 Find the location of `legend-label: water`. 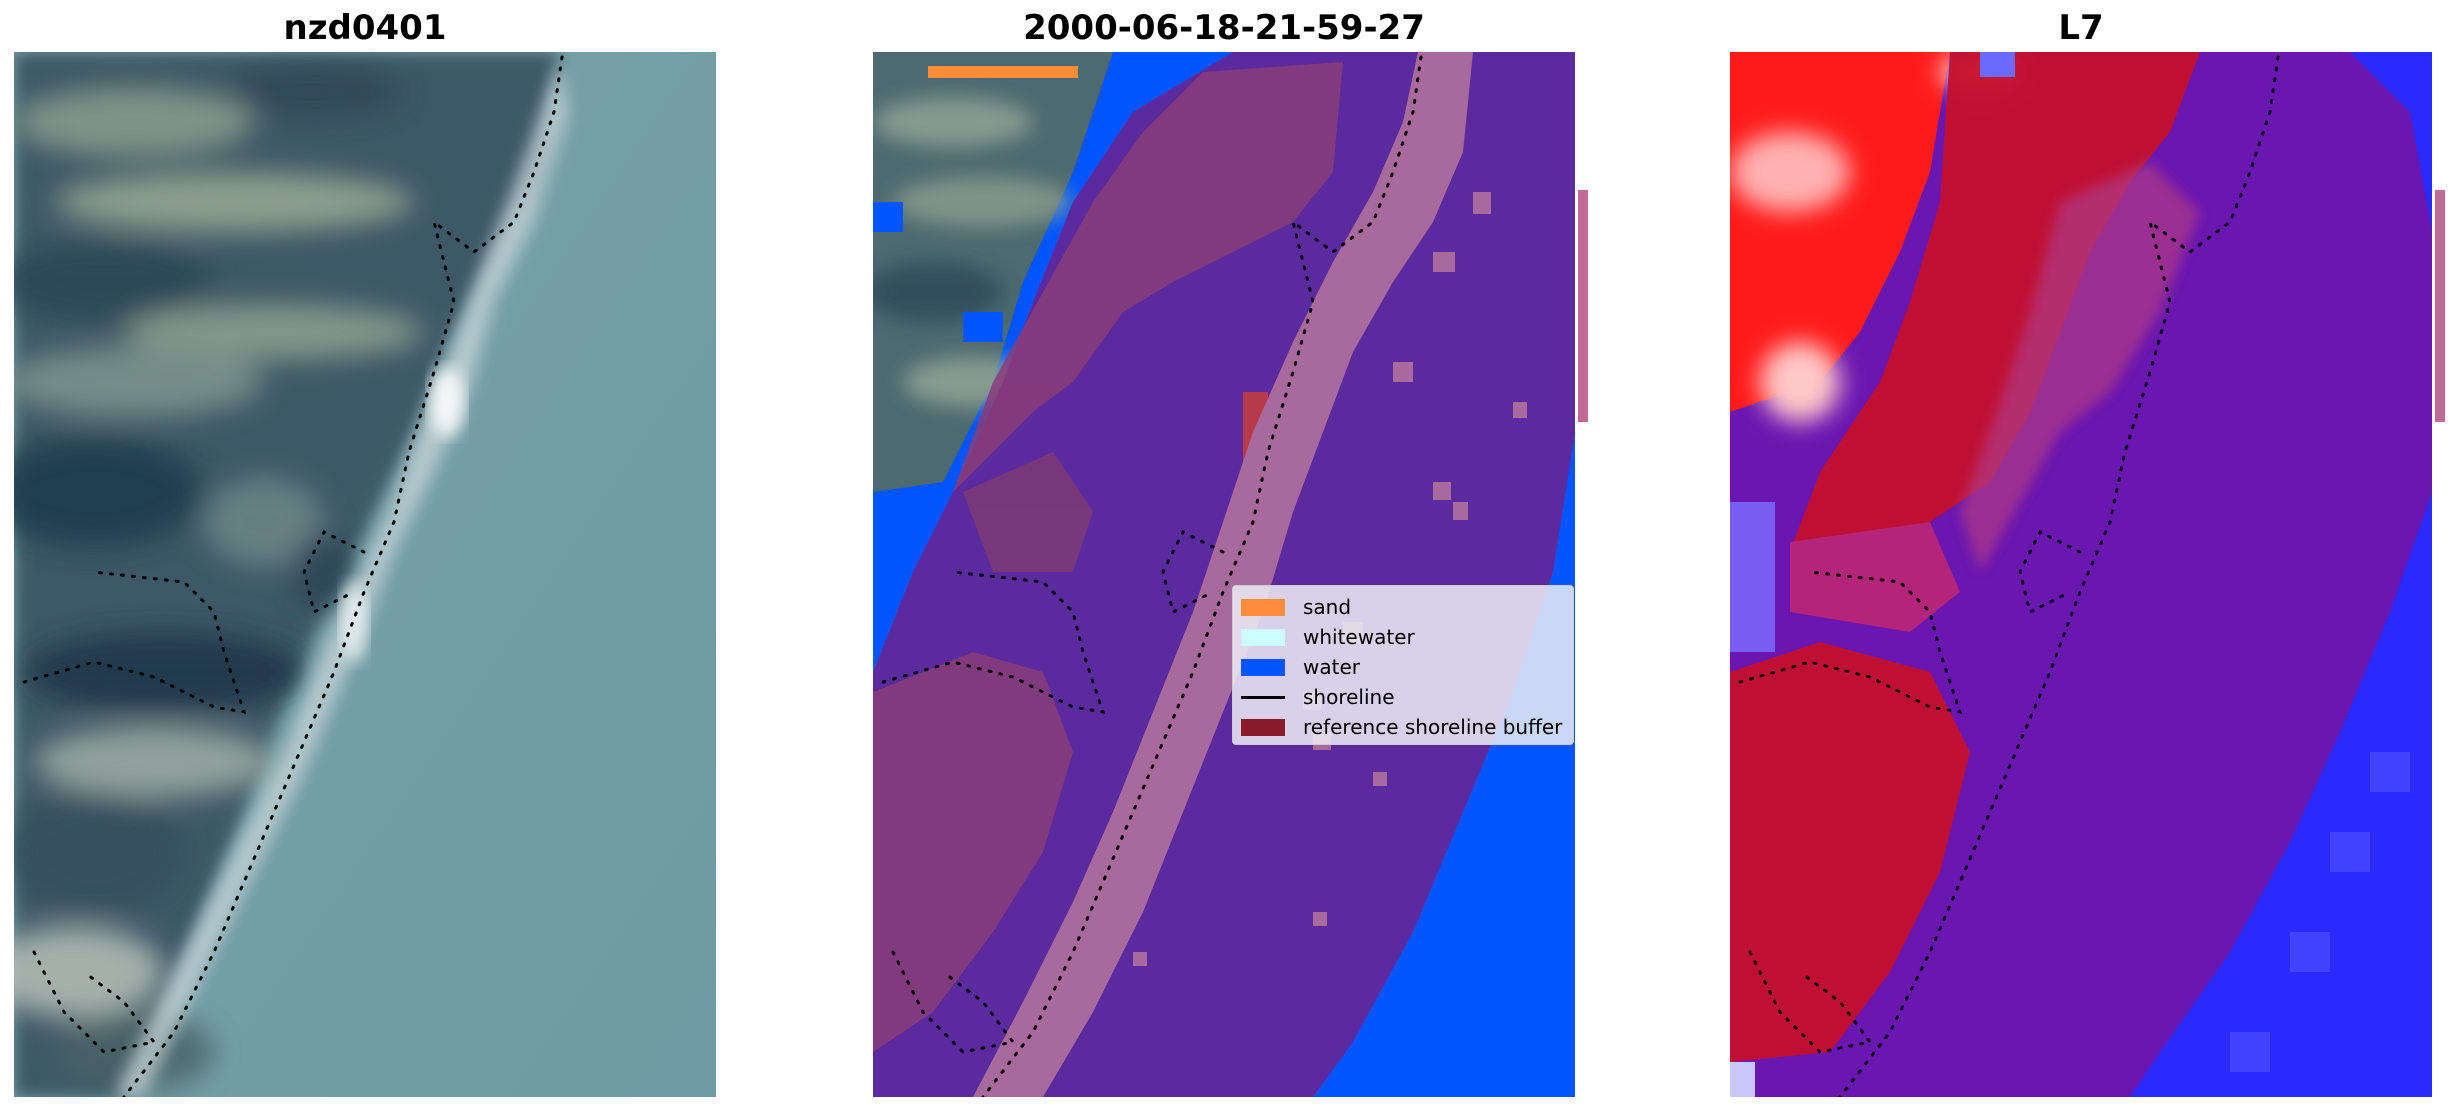

legend-label: water is located at coordinates (1331, 667).